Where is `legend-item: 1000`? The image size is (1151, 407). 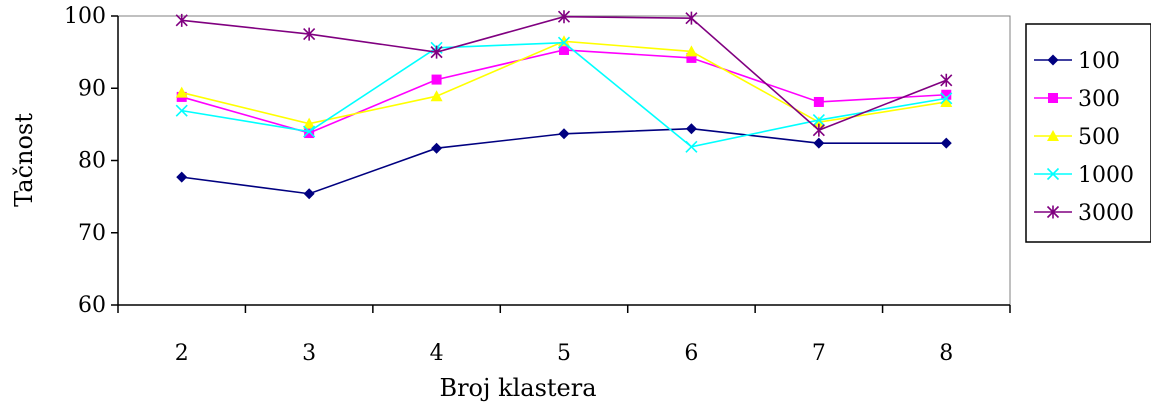
legend-item: 1000 is located at coordinates (1084, 175).